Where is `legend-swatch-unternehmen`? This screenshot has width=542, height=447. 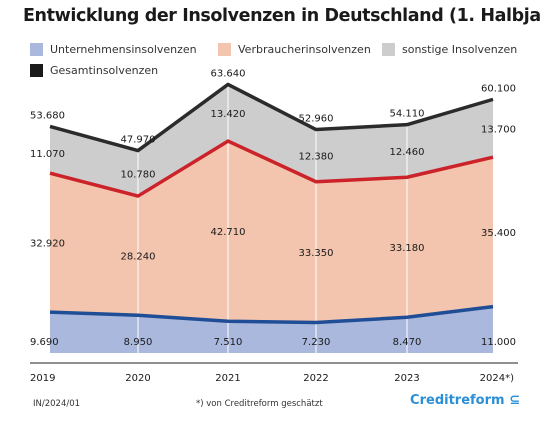
legend-swatch-unternehmen is located at coordinates (36, 49).